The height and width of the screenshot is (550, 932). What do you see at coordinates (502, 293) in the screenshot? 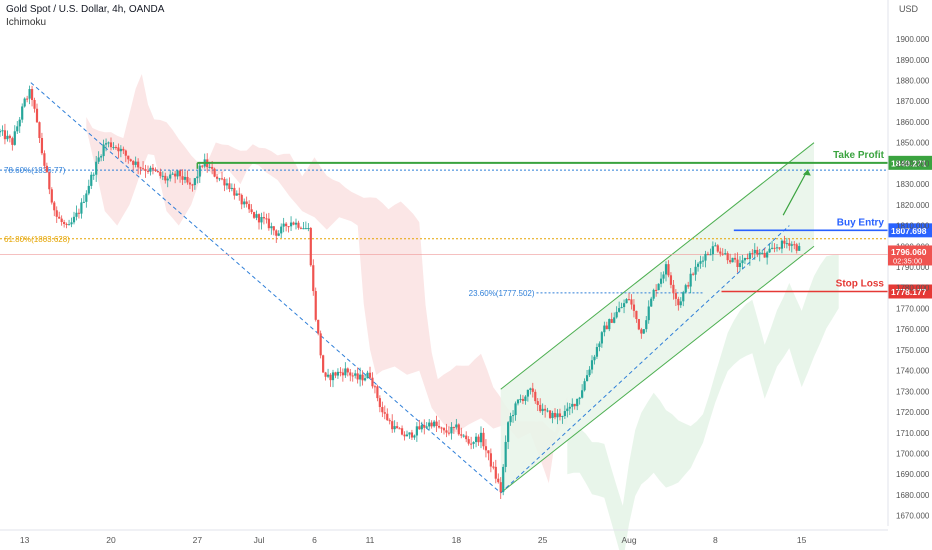
I see `fib-level-label: 23.60%(1777.502)` at bounding box center [502, 293].